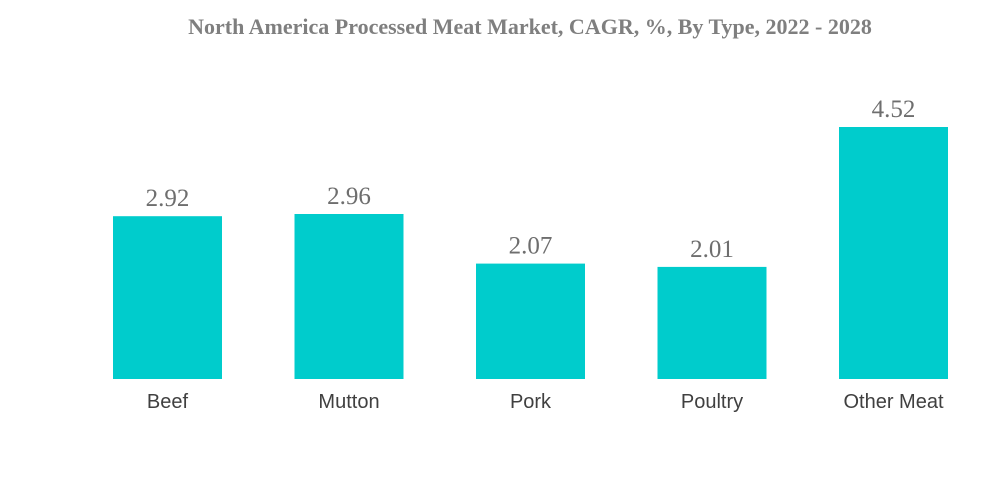  Describe the element at coordinates (531, 402) in the screenshot. I see `category-label-pork: Pork` at that location.